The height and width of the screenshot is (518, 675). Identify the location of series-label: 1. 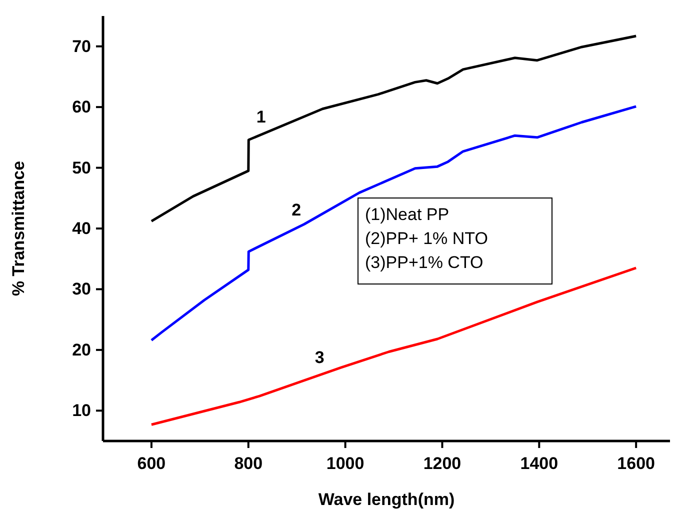
(261, 116).